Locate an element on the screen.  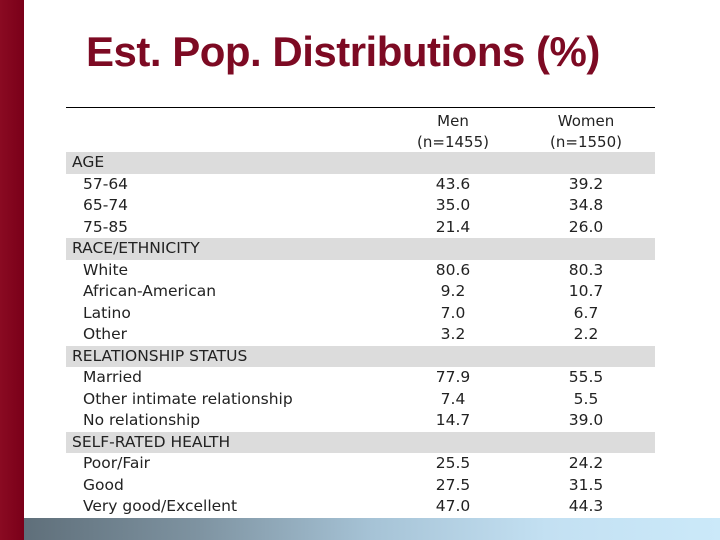
value-men: 7.4 is located at coordinates (453, 398).